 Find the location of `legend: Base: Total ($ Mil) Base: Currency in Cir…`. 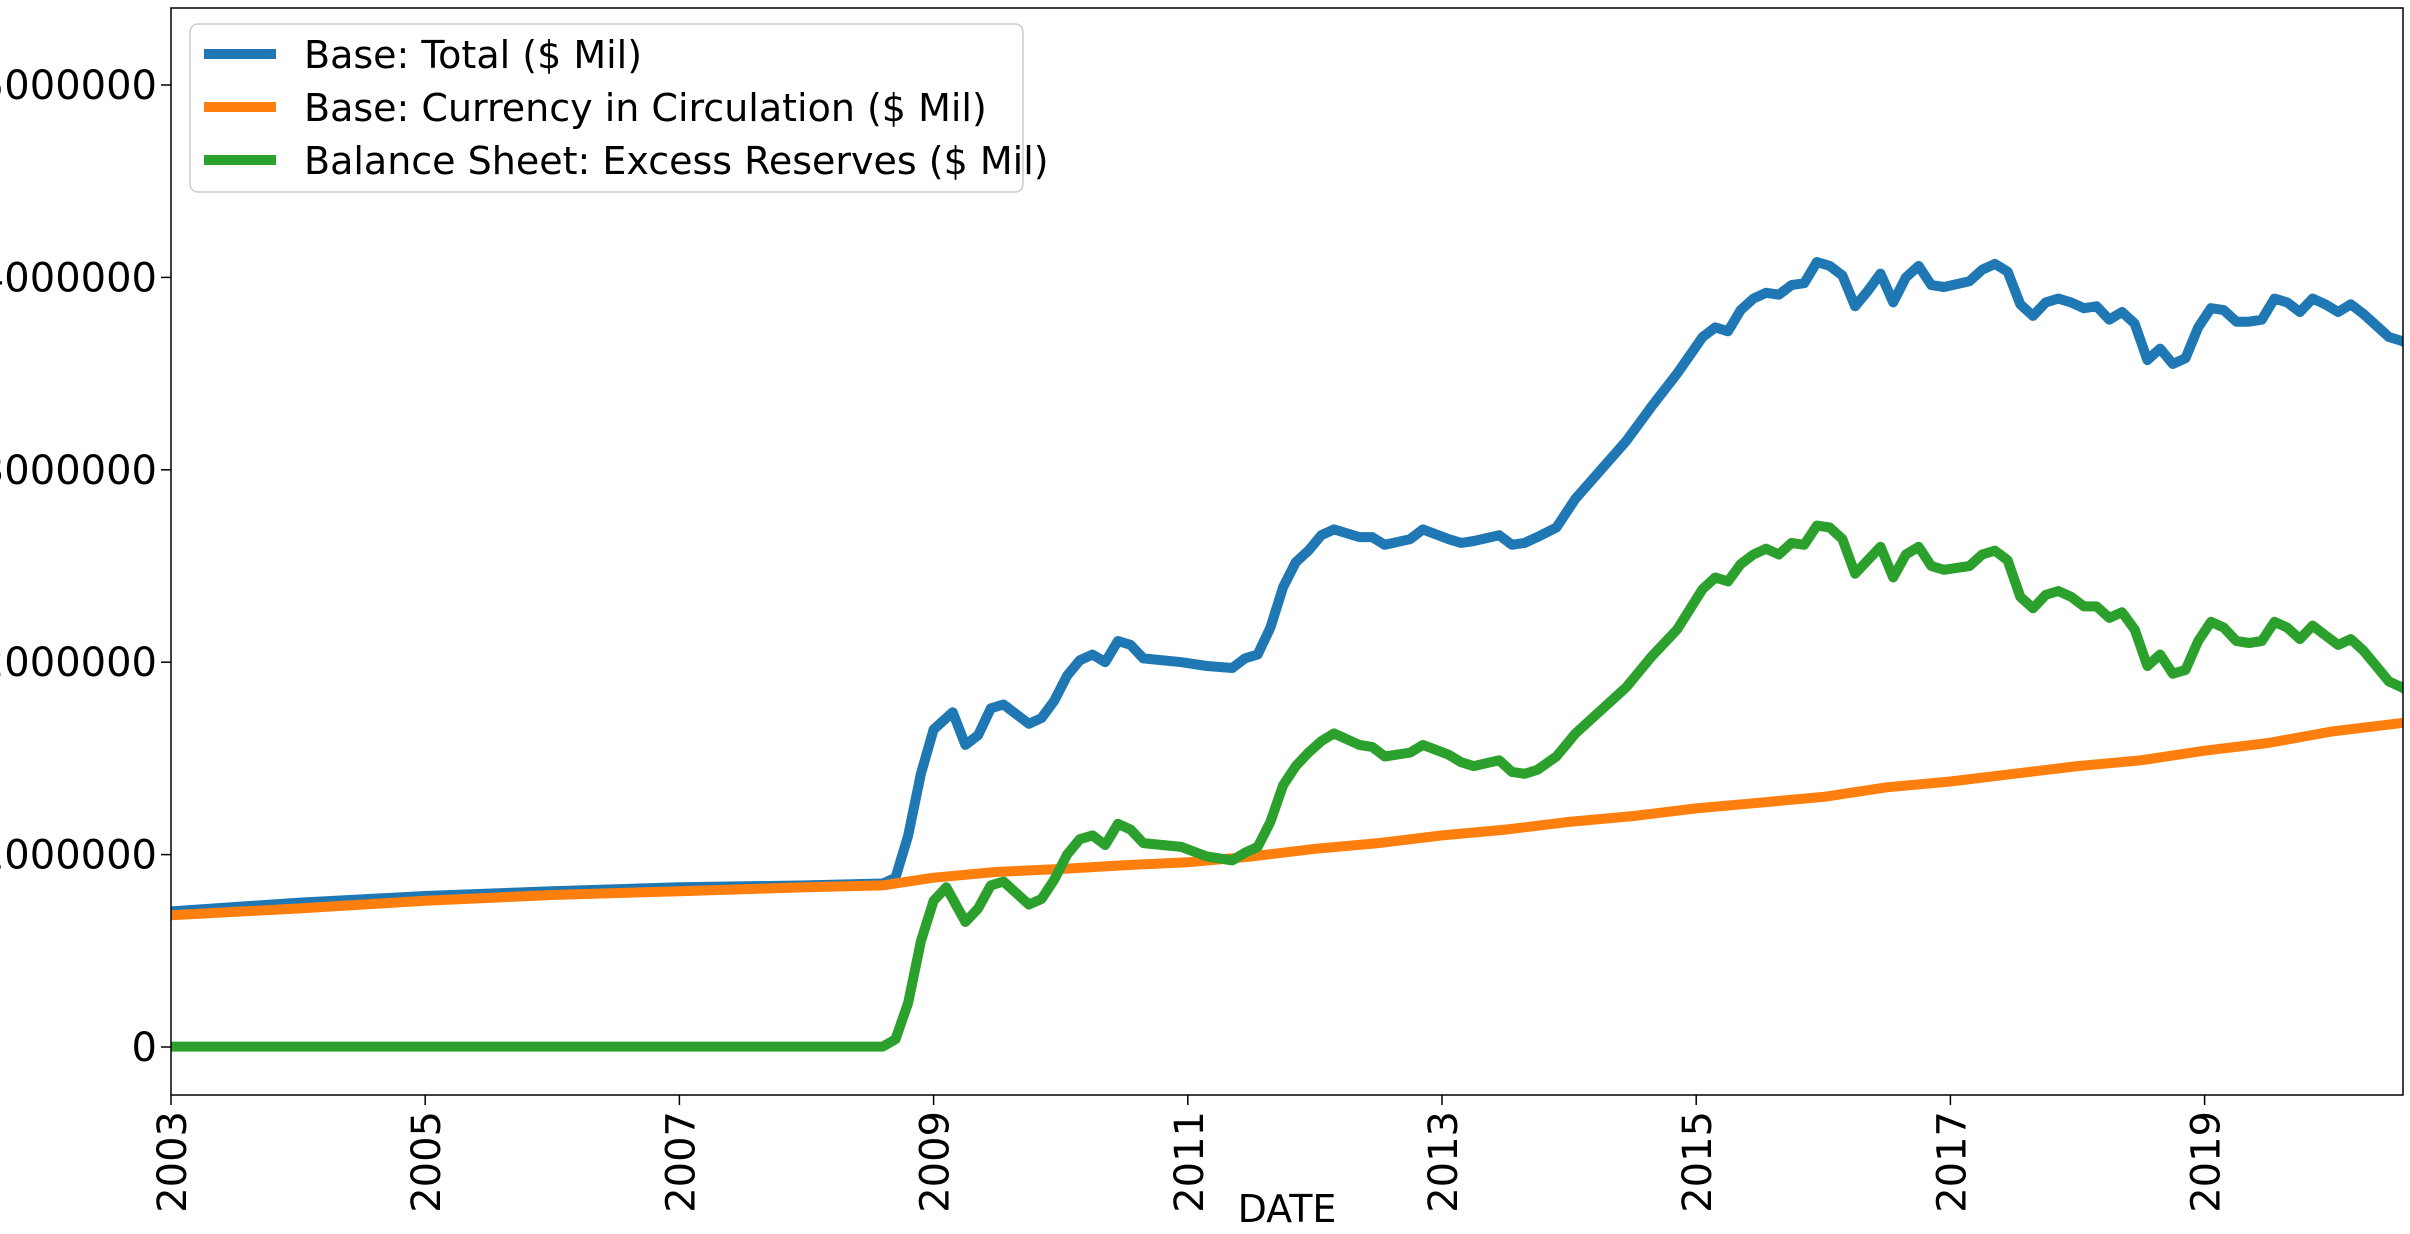

legend: Base: Total ($ Mil) Base: Currency in Cir… is located at coordinates (619, 108).